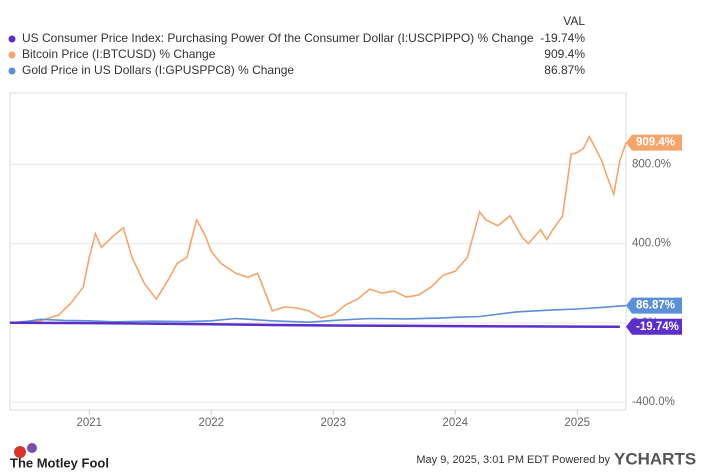 The image size is (720, 473). What do you see at coordinates (119, 54) in the screenshot?
I see `legend-label: Bitcoin Price (I:BTCUSD) % Change` at bounding box center [119, 54].